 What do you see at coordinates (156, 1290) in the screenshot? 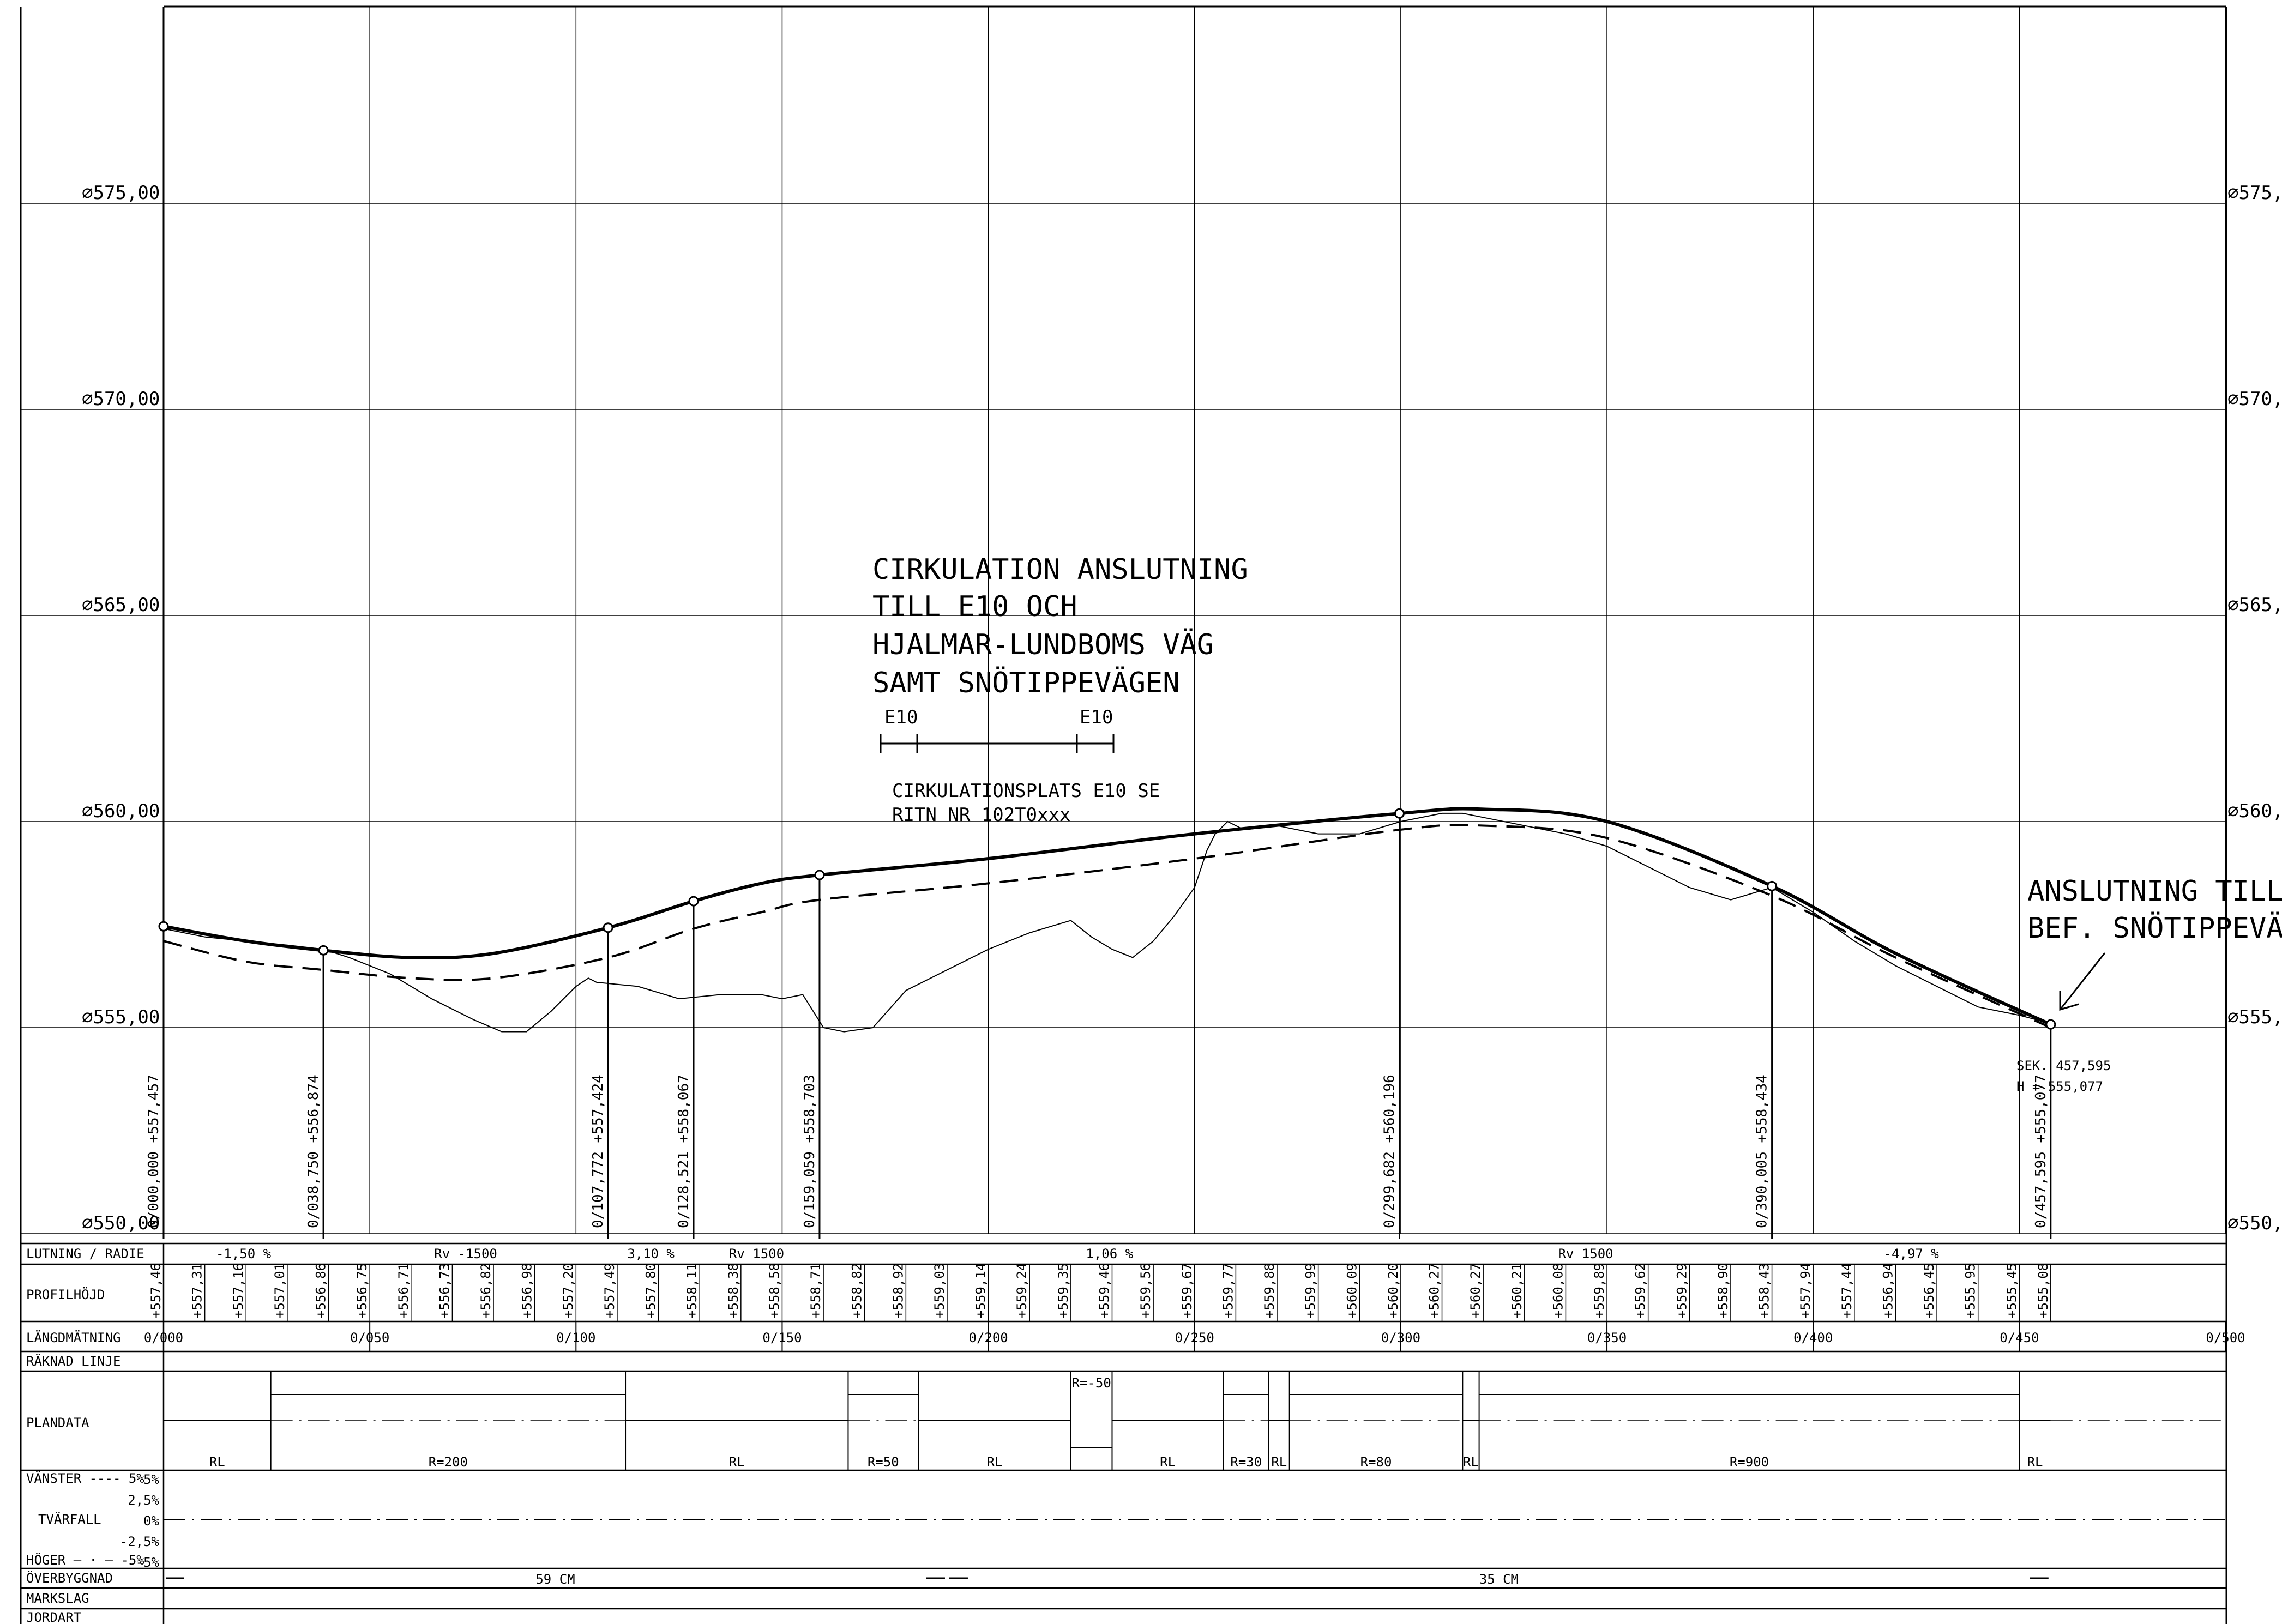
I see `profilhojd-value: +557,46` at bounding box center [156, 1290].